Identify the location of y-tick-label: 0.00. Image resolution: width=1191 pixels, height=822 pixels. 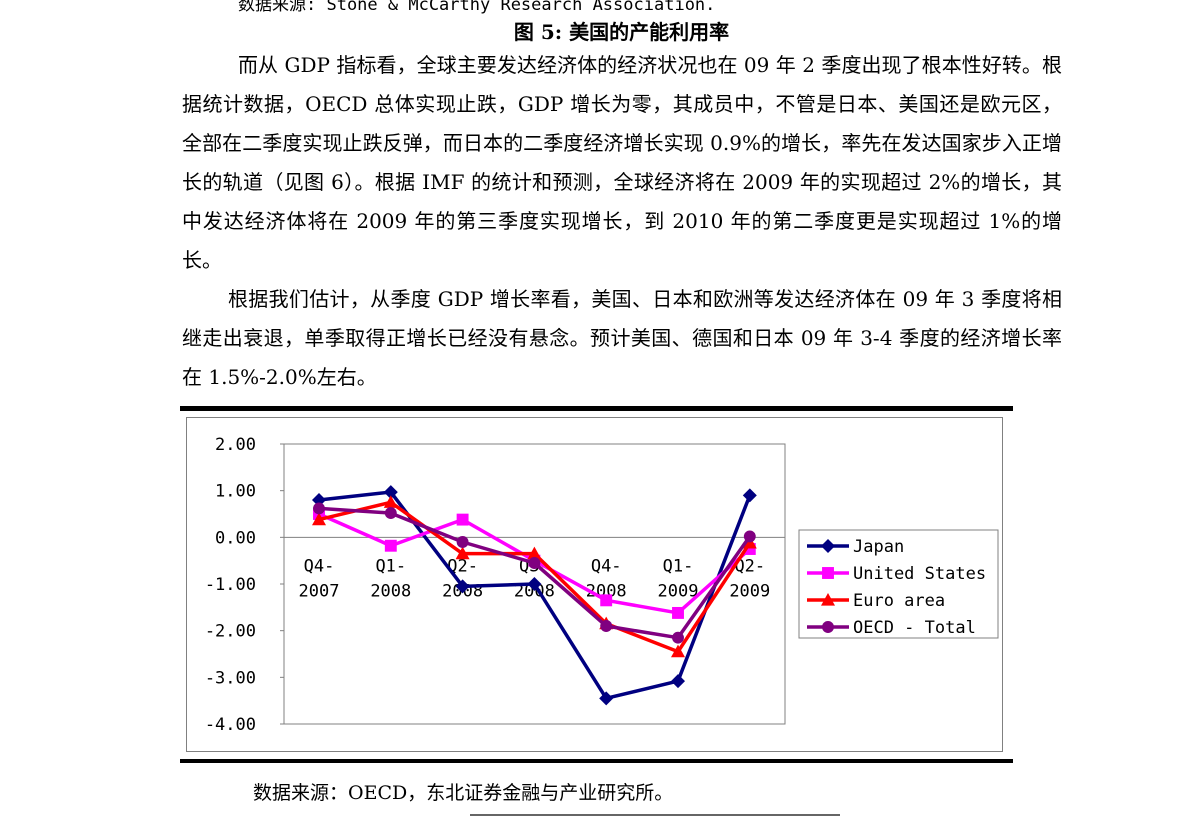
(235, 538).